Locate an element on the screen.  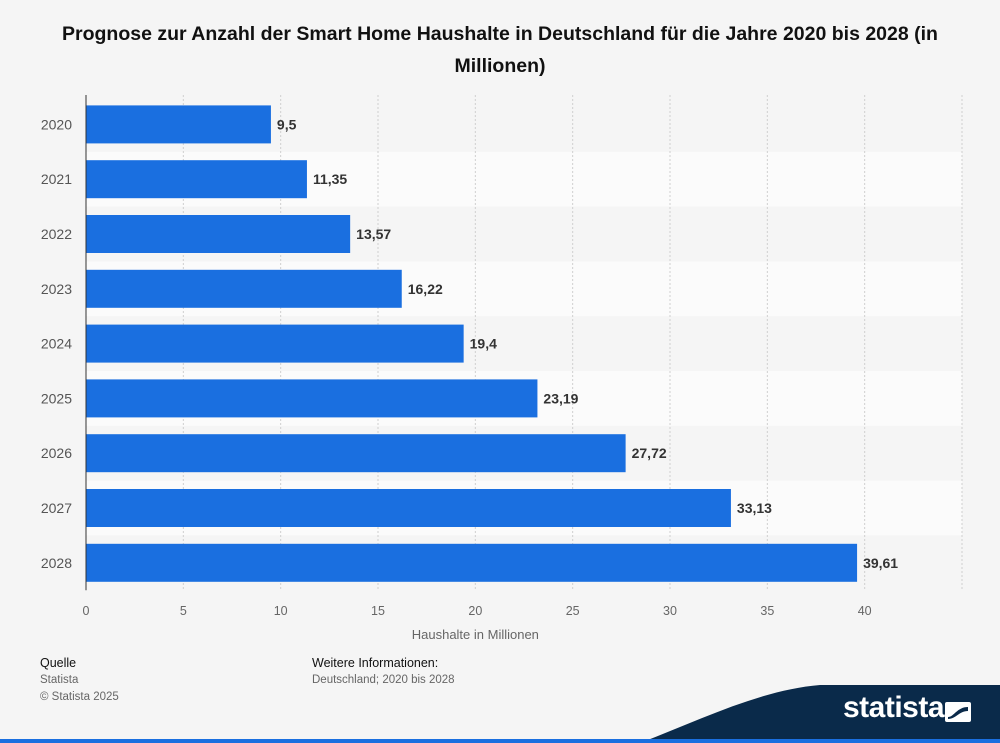
category-labels: 2020 2021 2022 2023 2024 2025 2026 2027 2028 is located at coordinates (56, 343).